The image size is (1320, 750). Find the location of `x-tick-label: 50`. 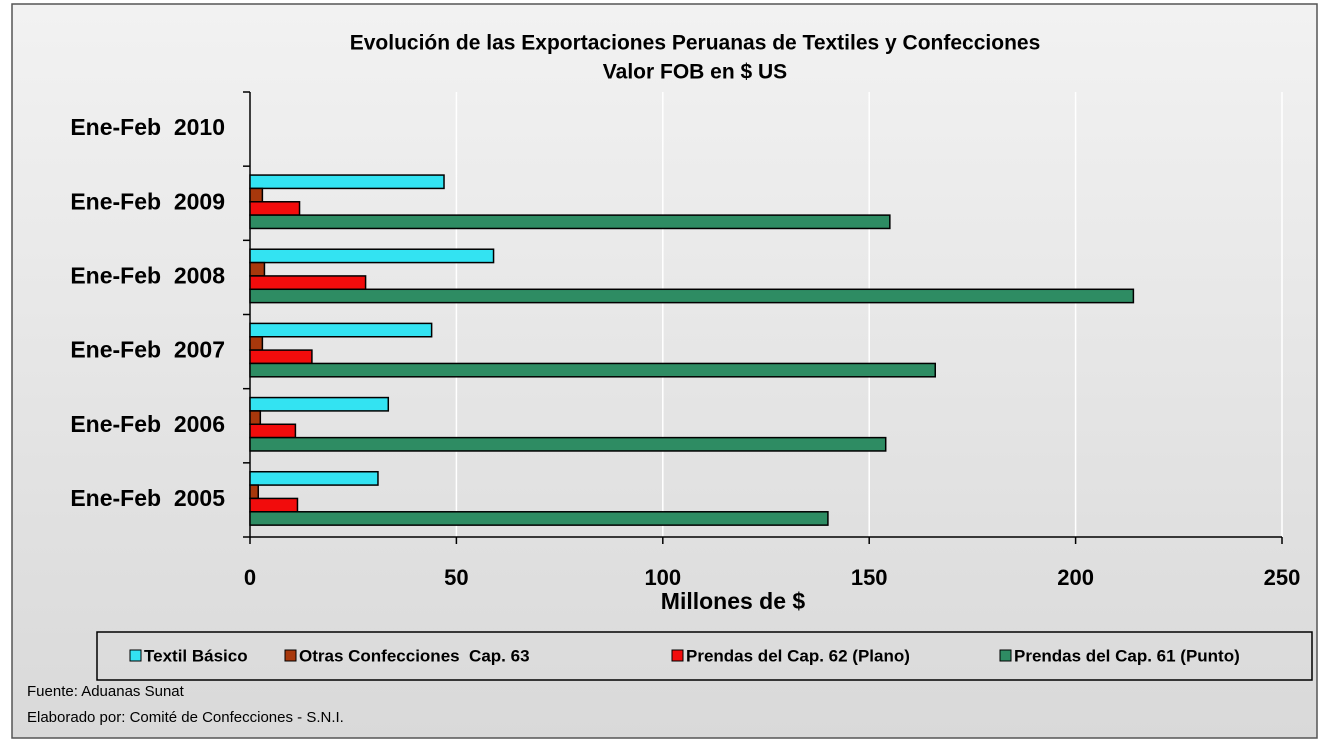

x-tick-label: 50 is located at coordinates (456, 577).